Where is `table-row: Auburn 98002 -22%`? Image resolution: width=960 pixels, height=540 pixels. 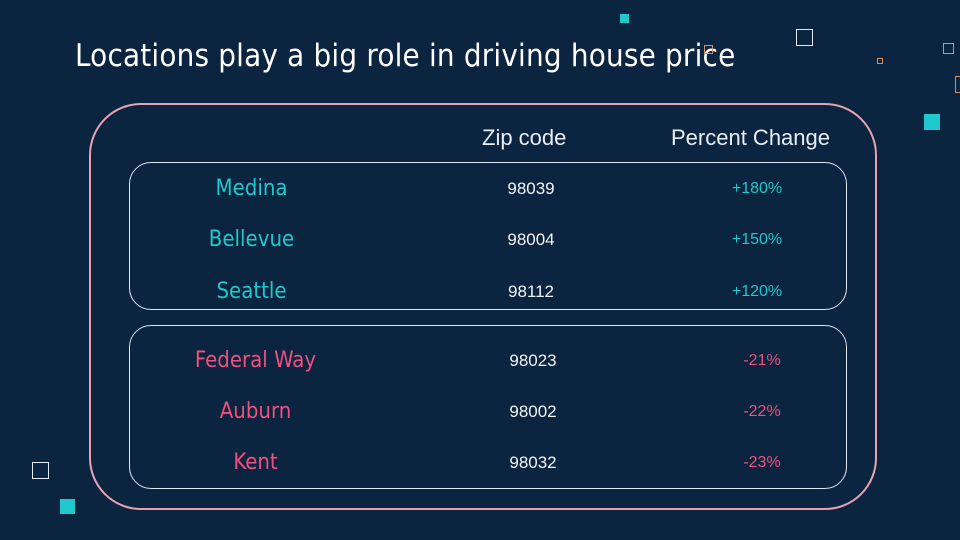
table-row: Auburn 98002 -22% is located at coordinates (488, 412).